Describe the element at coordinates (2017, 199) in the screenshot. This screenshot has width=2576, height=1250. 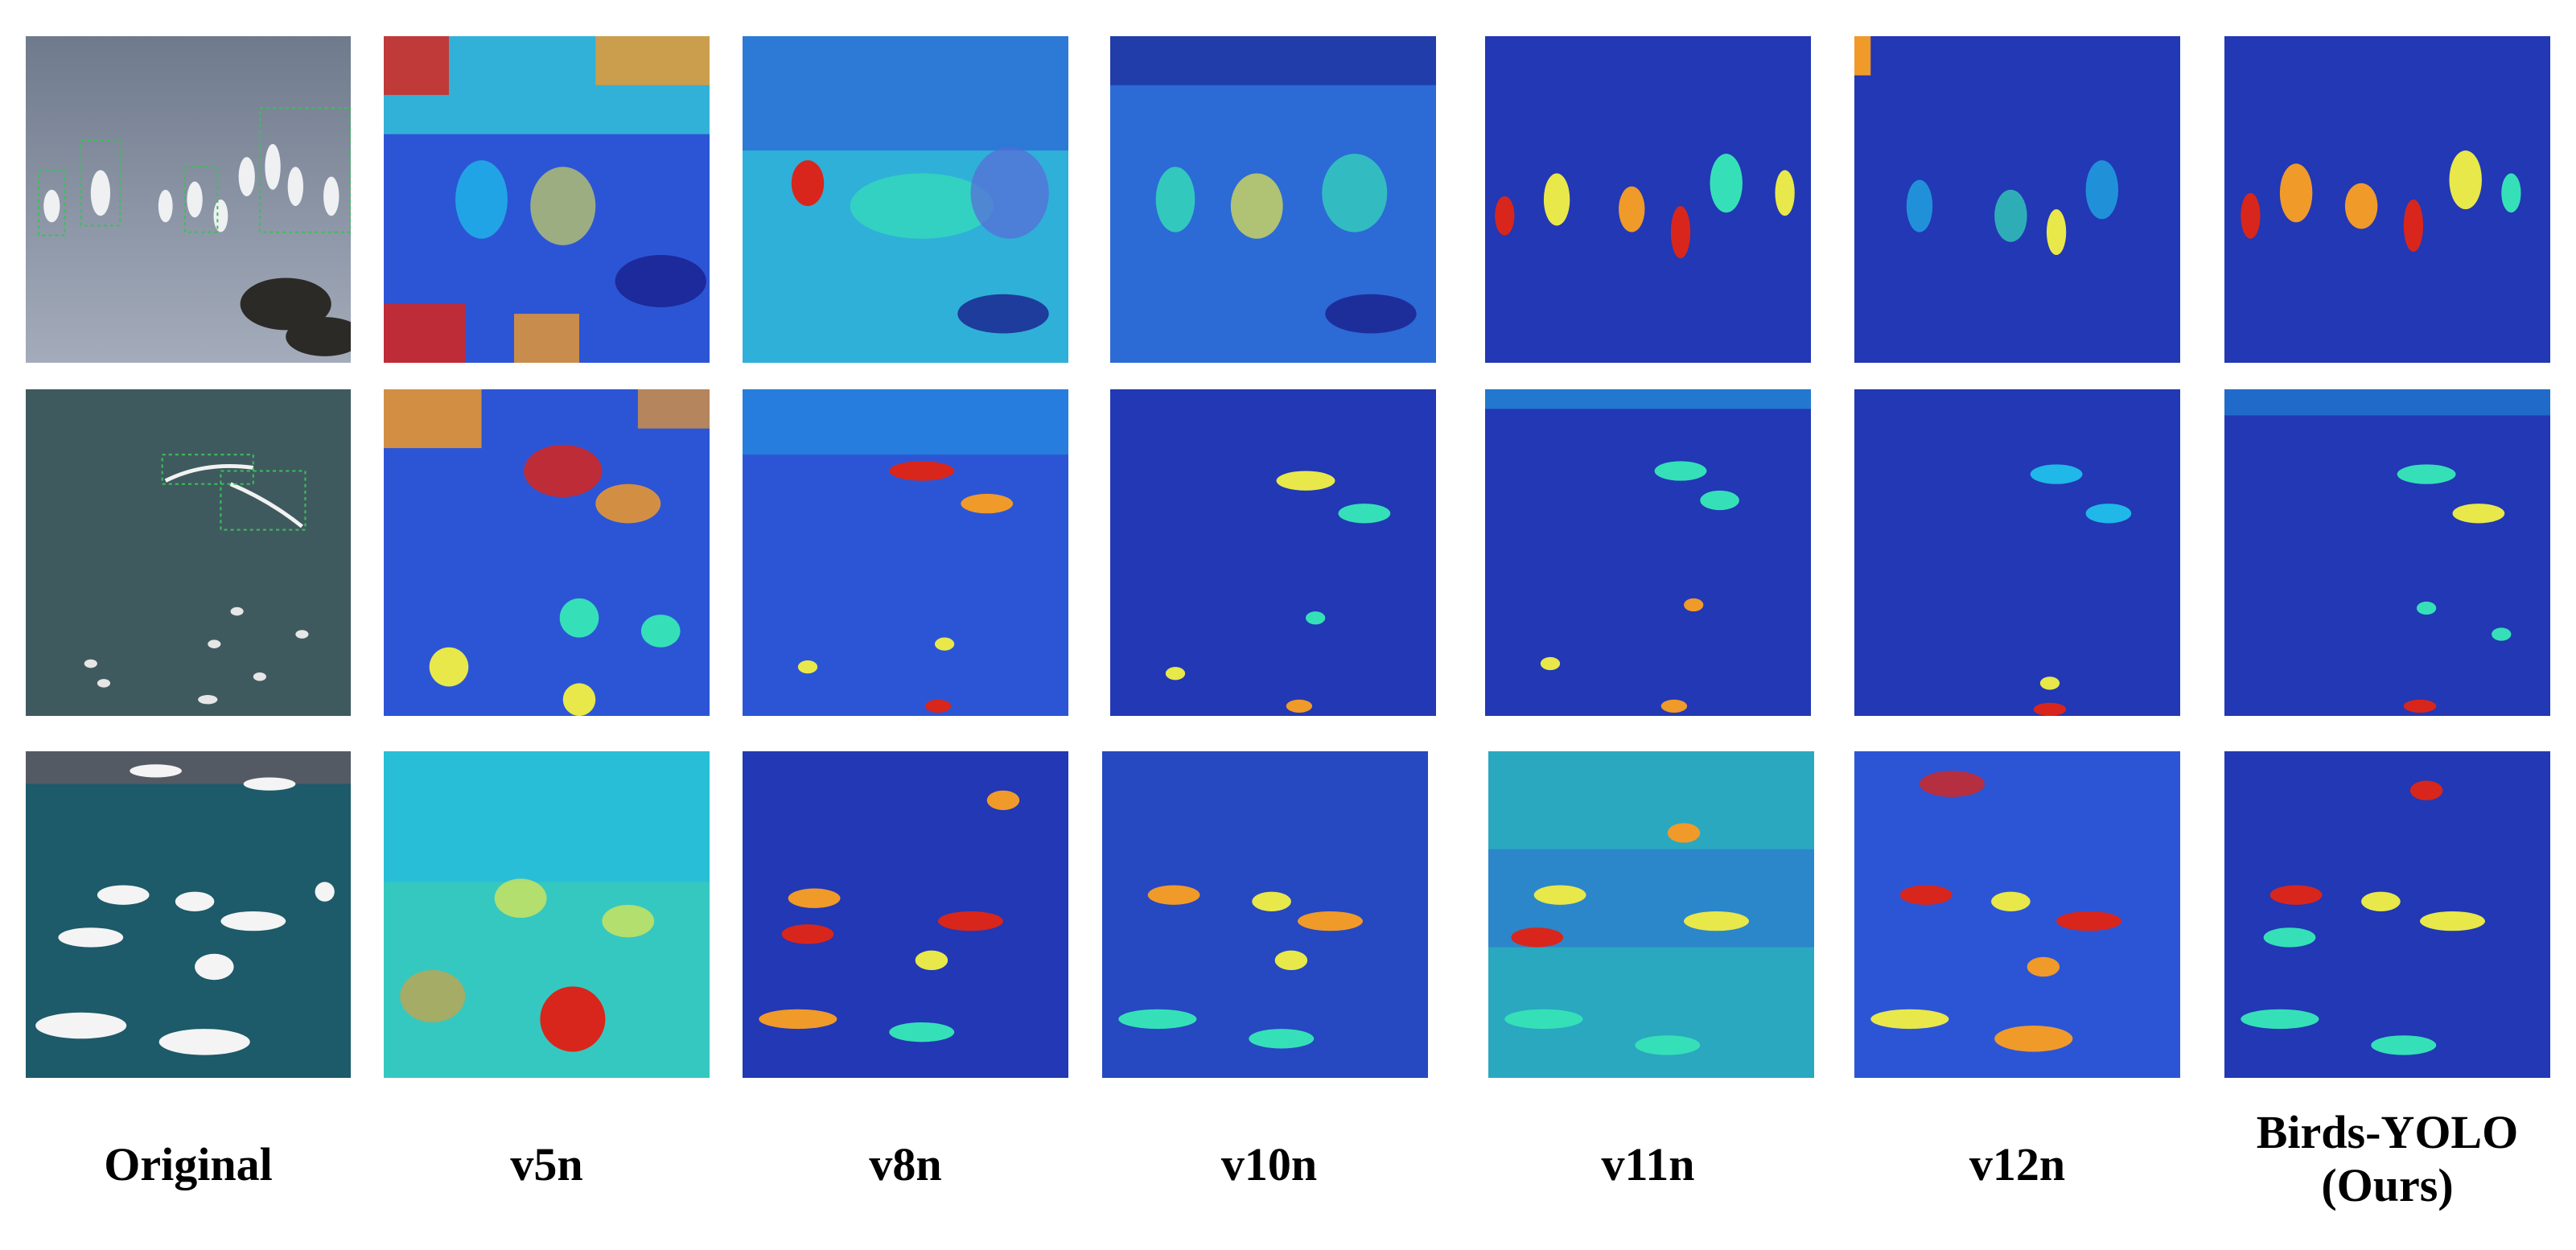
I see `heatmap-v12n-egrets` at that location.